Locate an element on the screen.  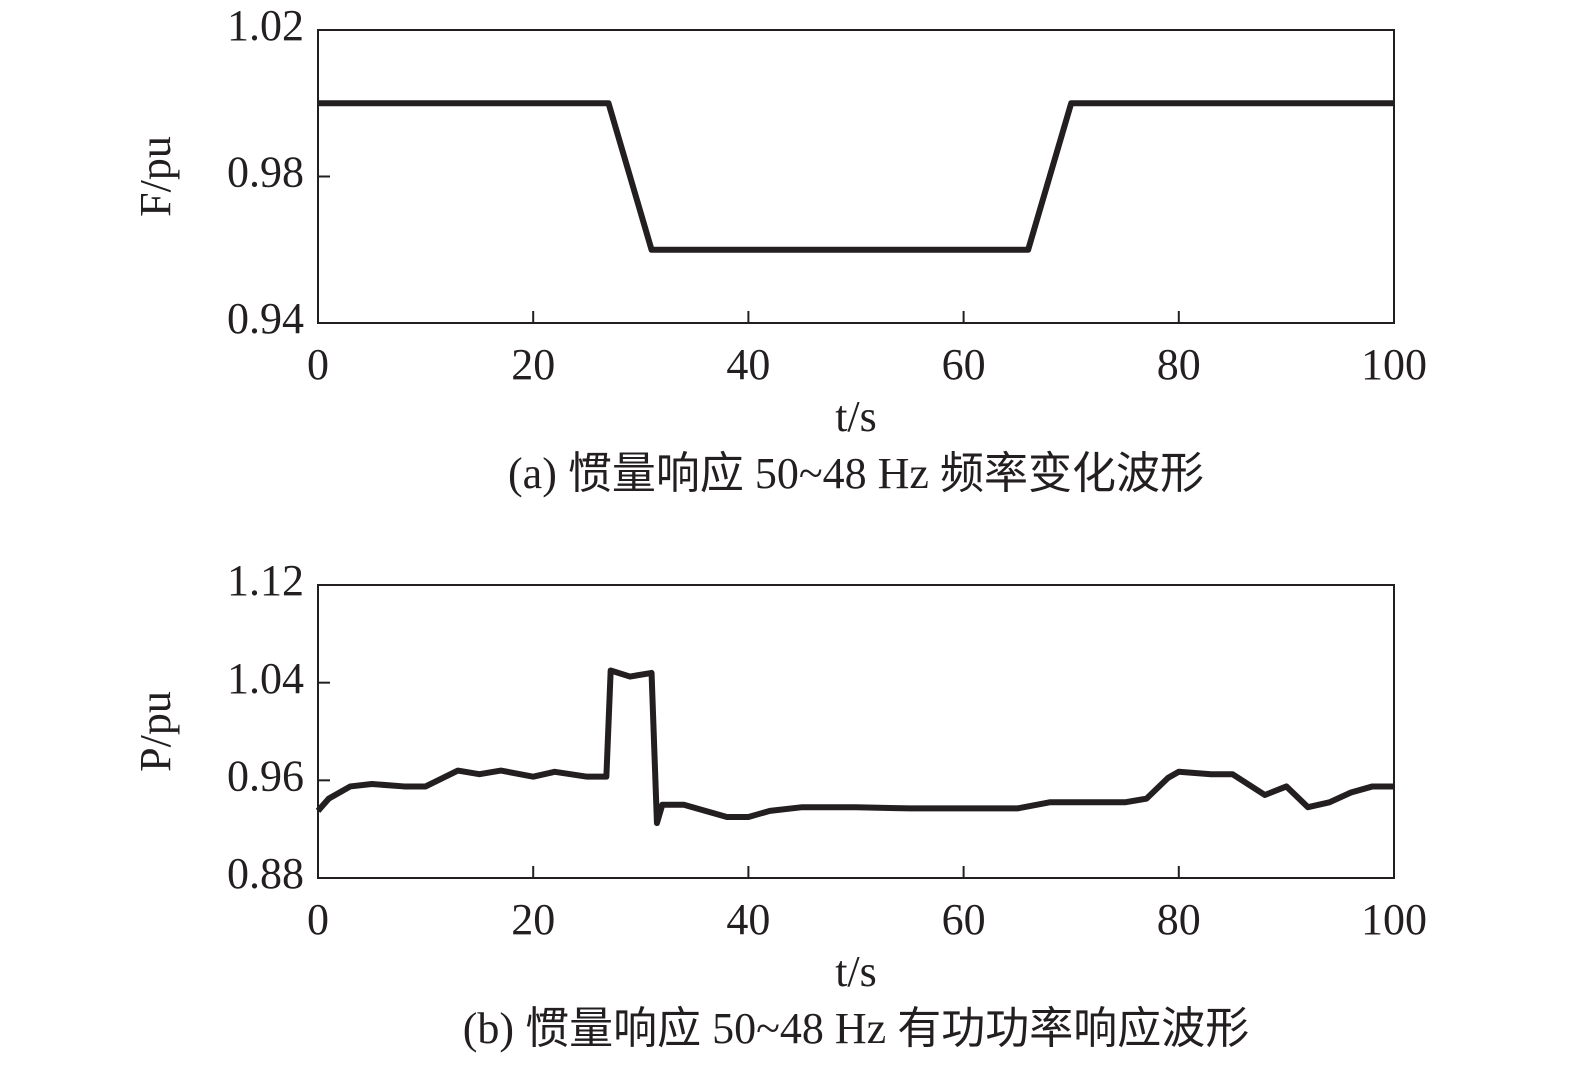
y-tick-label: 0.96 is located at coordinates (265, 775).